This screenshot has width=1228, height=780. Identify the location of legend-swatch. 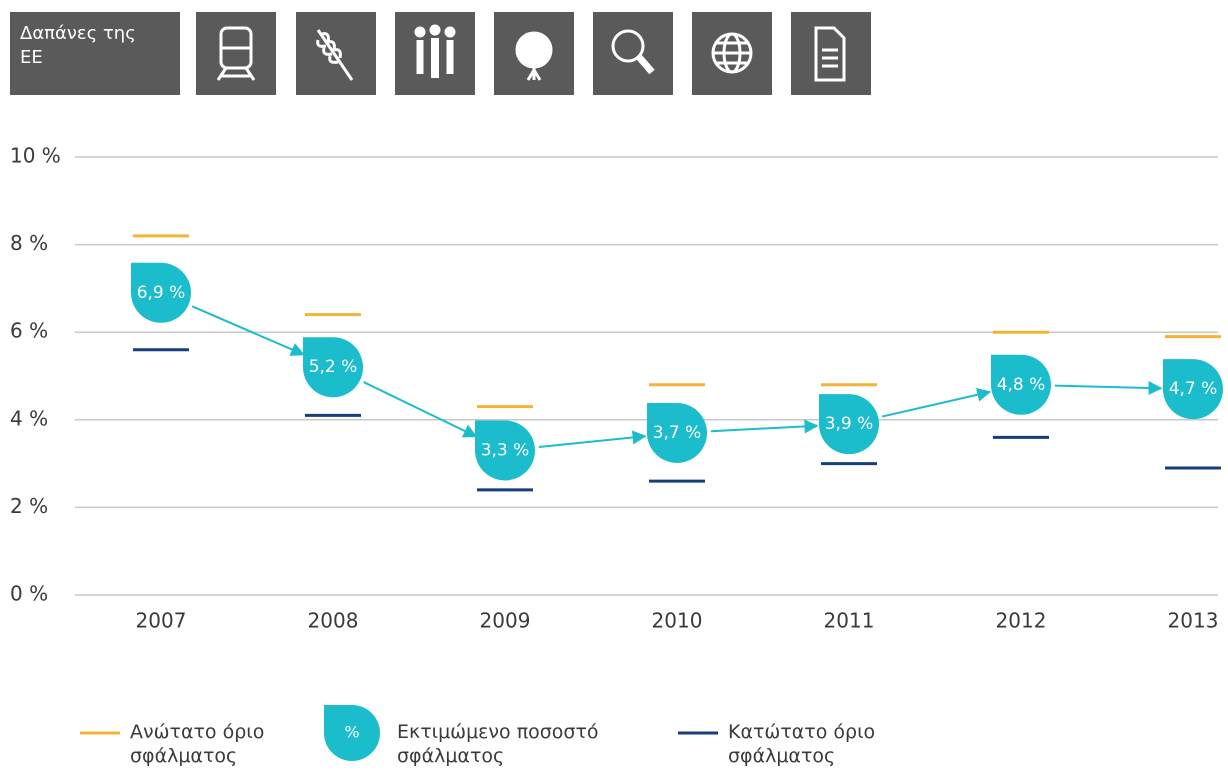
(352, 733).